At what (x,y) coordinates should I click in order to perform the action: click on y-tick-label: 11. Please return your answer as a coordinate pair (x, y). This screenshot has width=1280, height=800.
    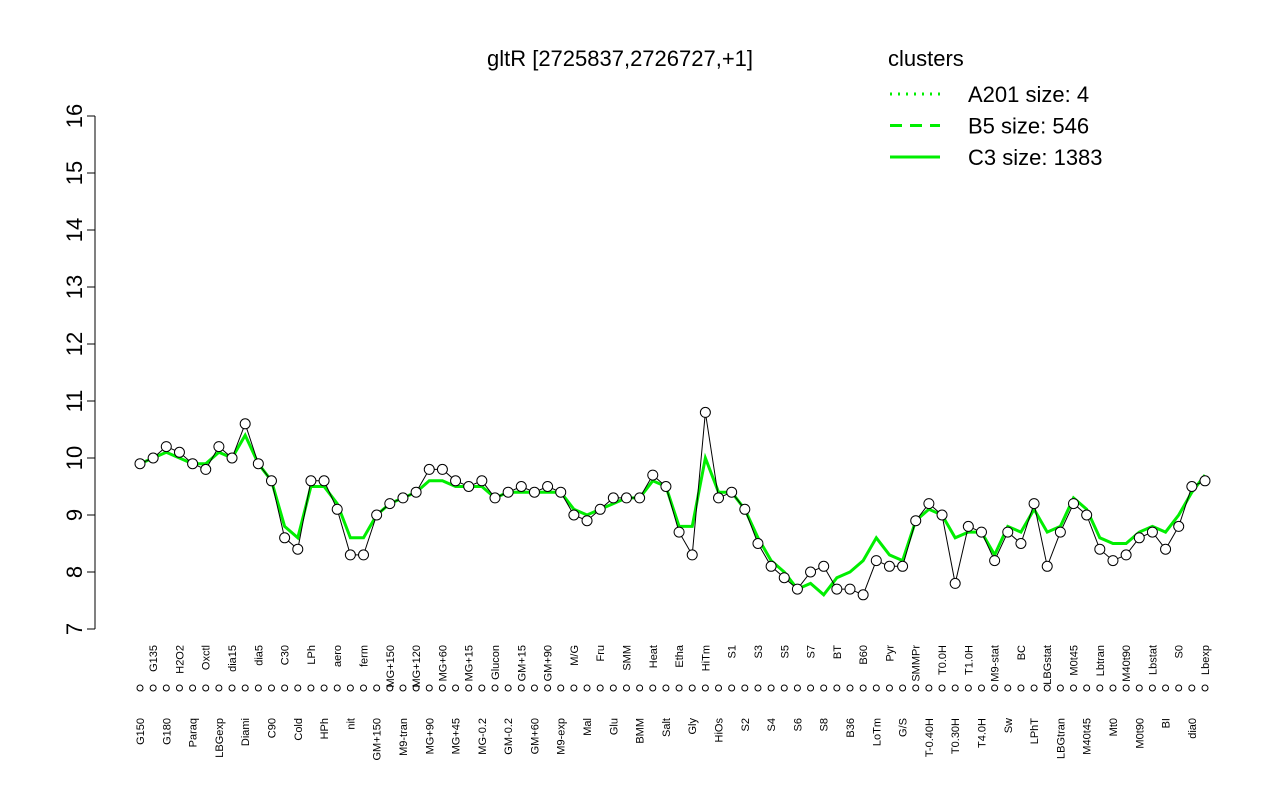
    Looking at the image, I should click on (74, 401).